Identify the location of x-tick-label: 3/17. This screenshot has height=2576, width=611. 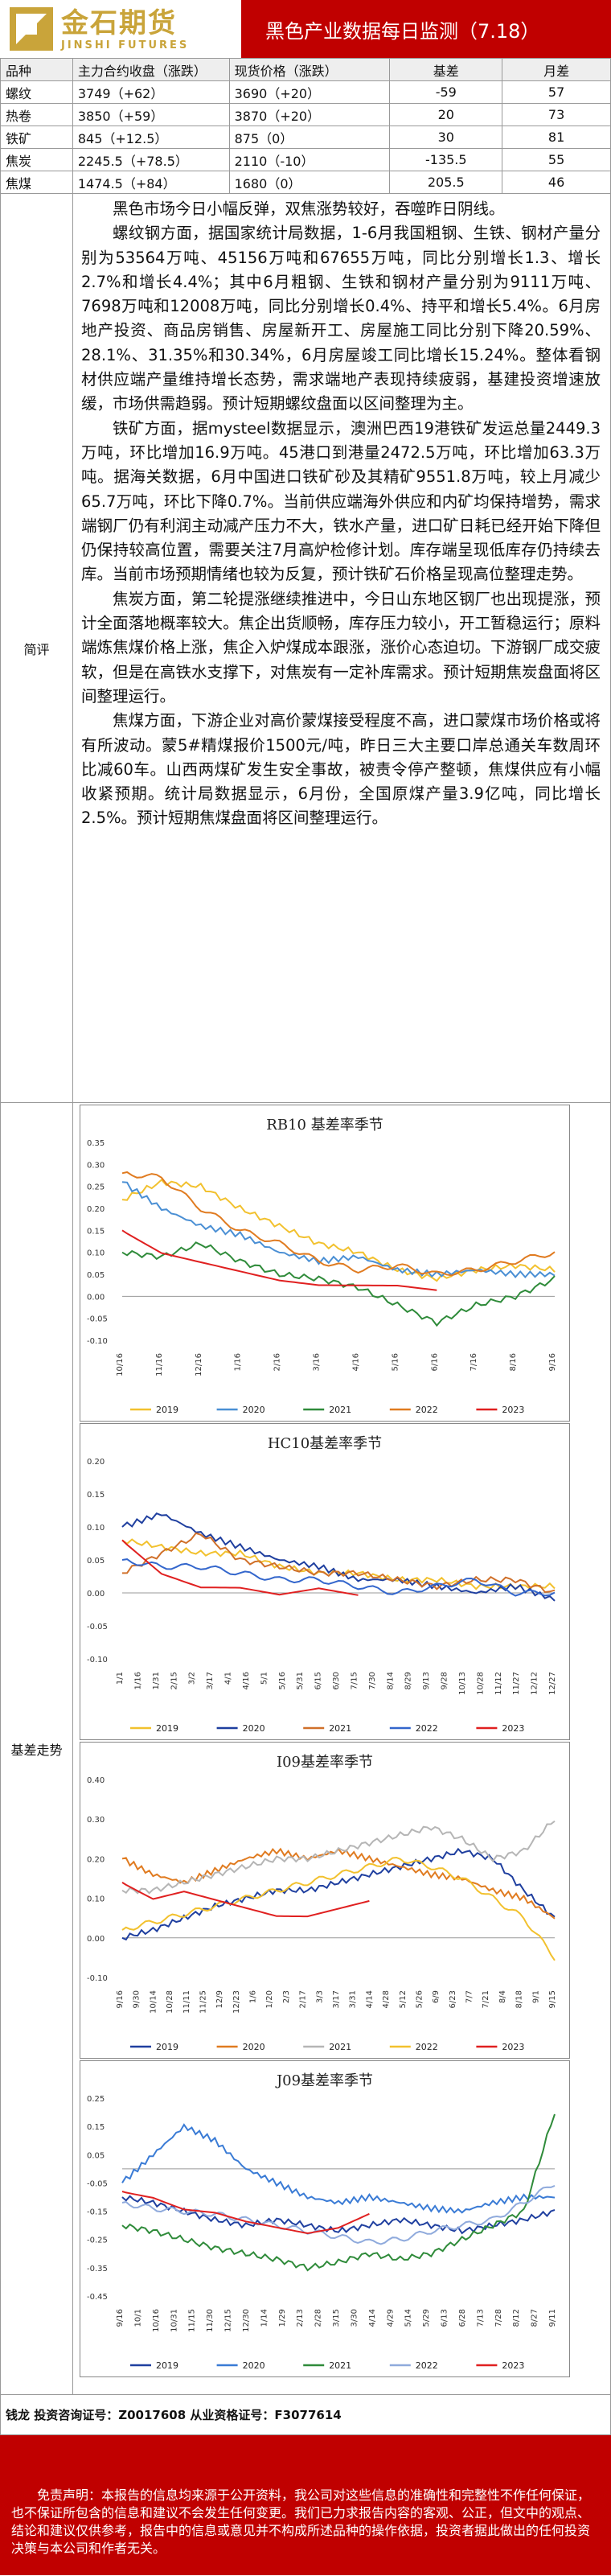
(336, 1999).